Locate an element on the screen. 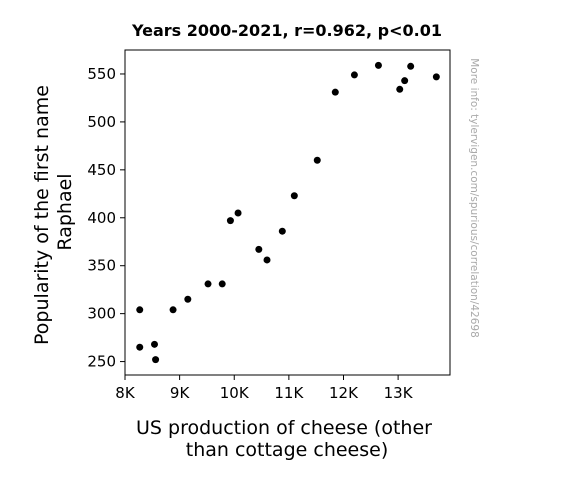 The image size is (575, 500). y-tick-label: 550 is located at coordinates (101, 74).